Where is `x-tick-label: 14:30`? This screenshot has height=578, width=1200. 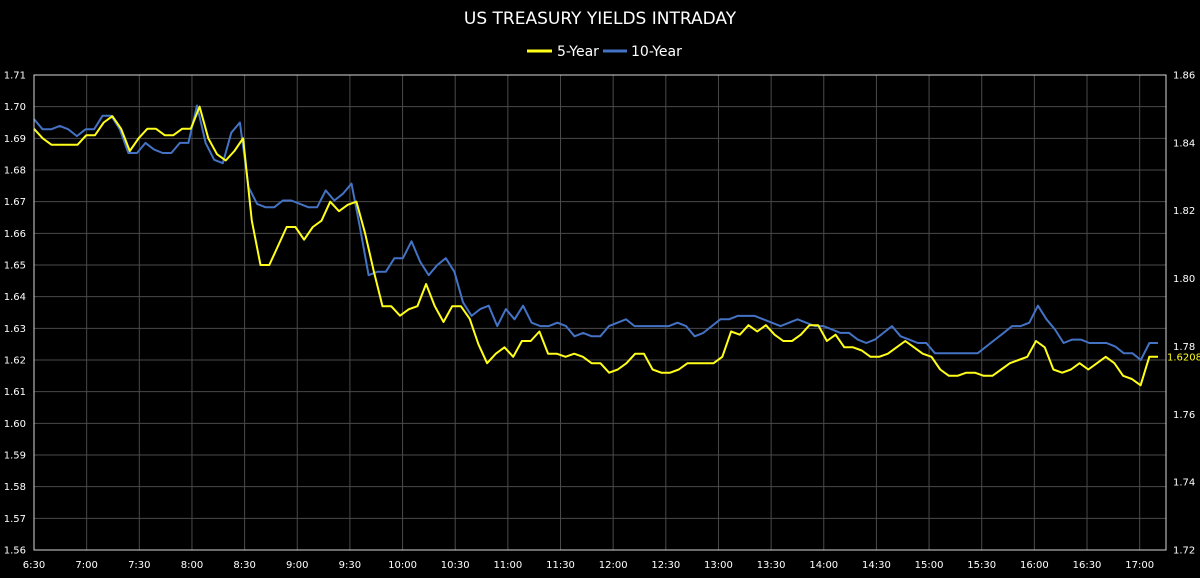
x-tick-label: 14:30 is located at coordinates (876, 565).